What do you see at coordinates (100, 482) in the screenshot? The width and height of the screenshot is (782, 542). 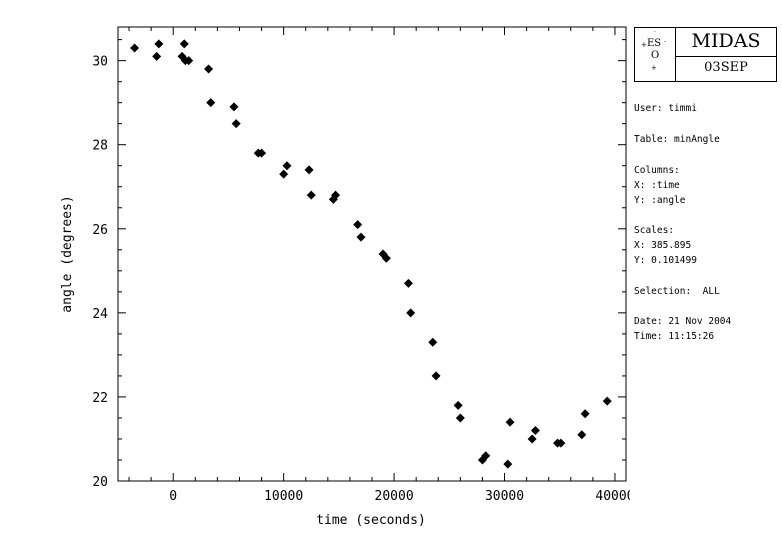 I see `y-tick-label: 20` at bounding box center [100, 482].